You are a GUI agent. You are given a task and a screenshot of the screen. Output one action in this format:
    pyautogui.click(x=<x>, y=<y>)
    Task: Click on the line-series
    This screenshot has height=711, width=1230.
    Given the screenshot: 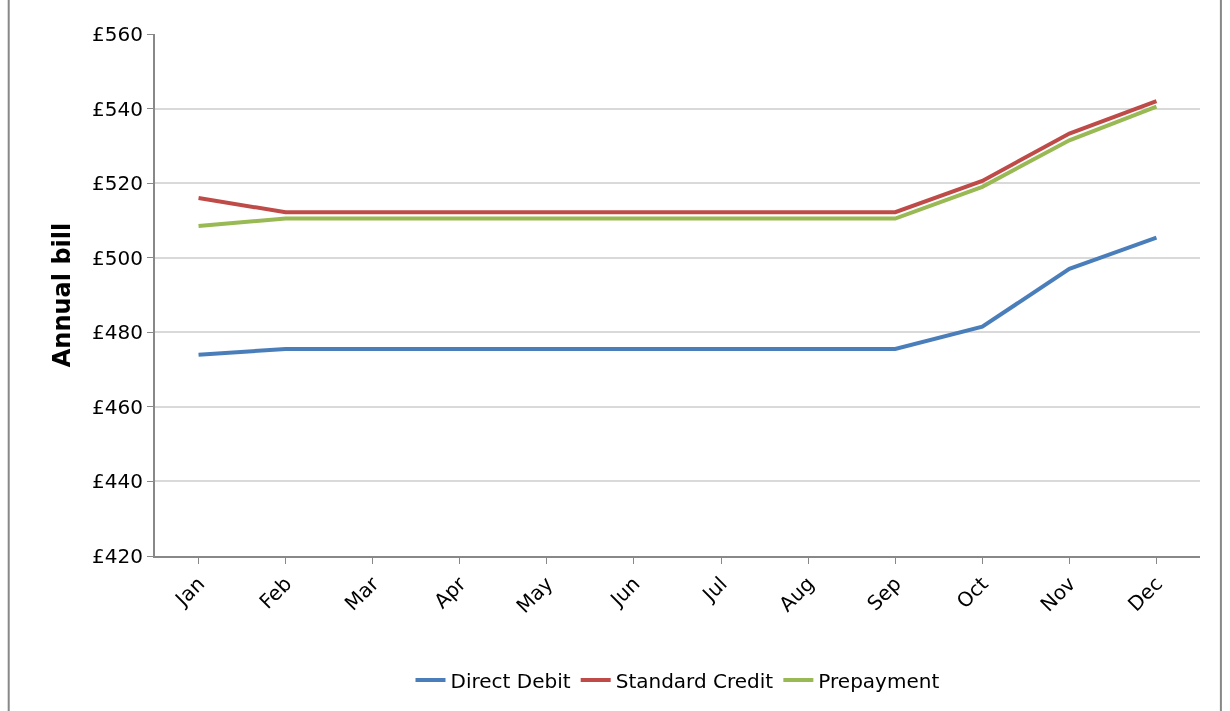 What is the action you would take?
    pyautogui.click(x=677, y=296)
    